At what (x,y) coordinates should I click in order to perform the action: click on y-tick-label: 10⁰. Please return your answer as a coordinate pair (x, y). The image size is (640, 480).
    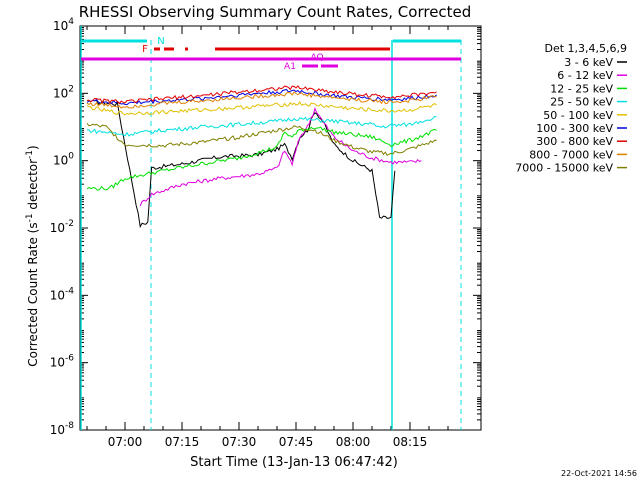
    Looking at the image, I should click on (63, 160).